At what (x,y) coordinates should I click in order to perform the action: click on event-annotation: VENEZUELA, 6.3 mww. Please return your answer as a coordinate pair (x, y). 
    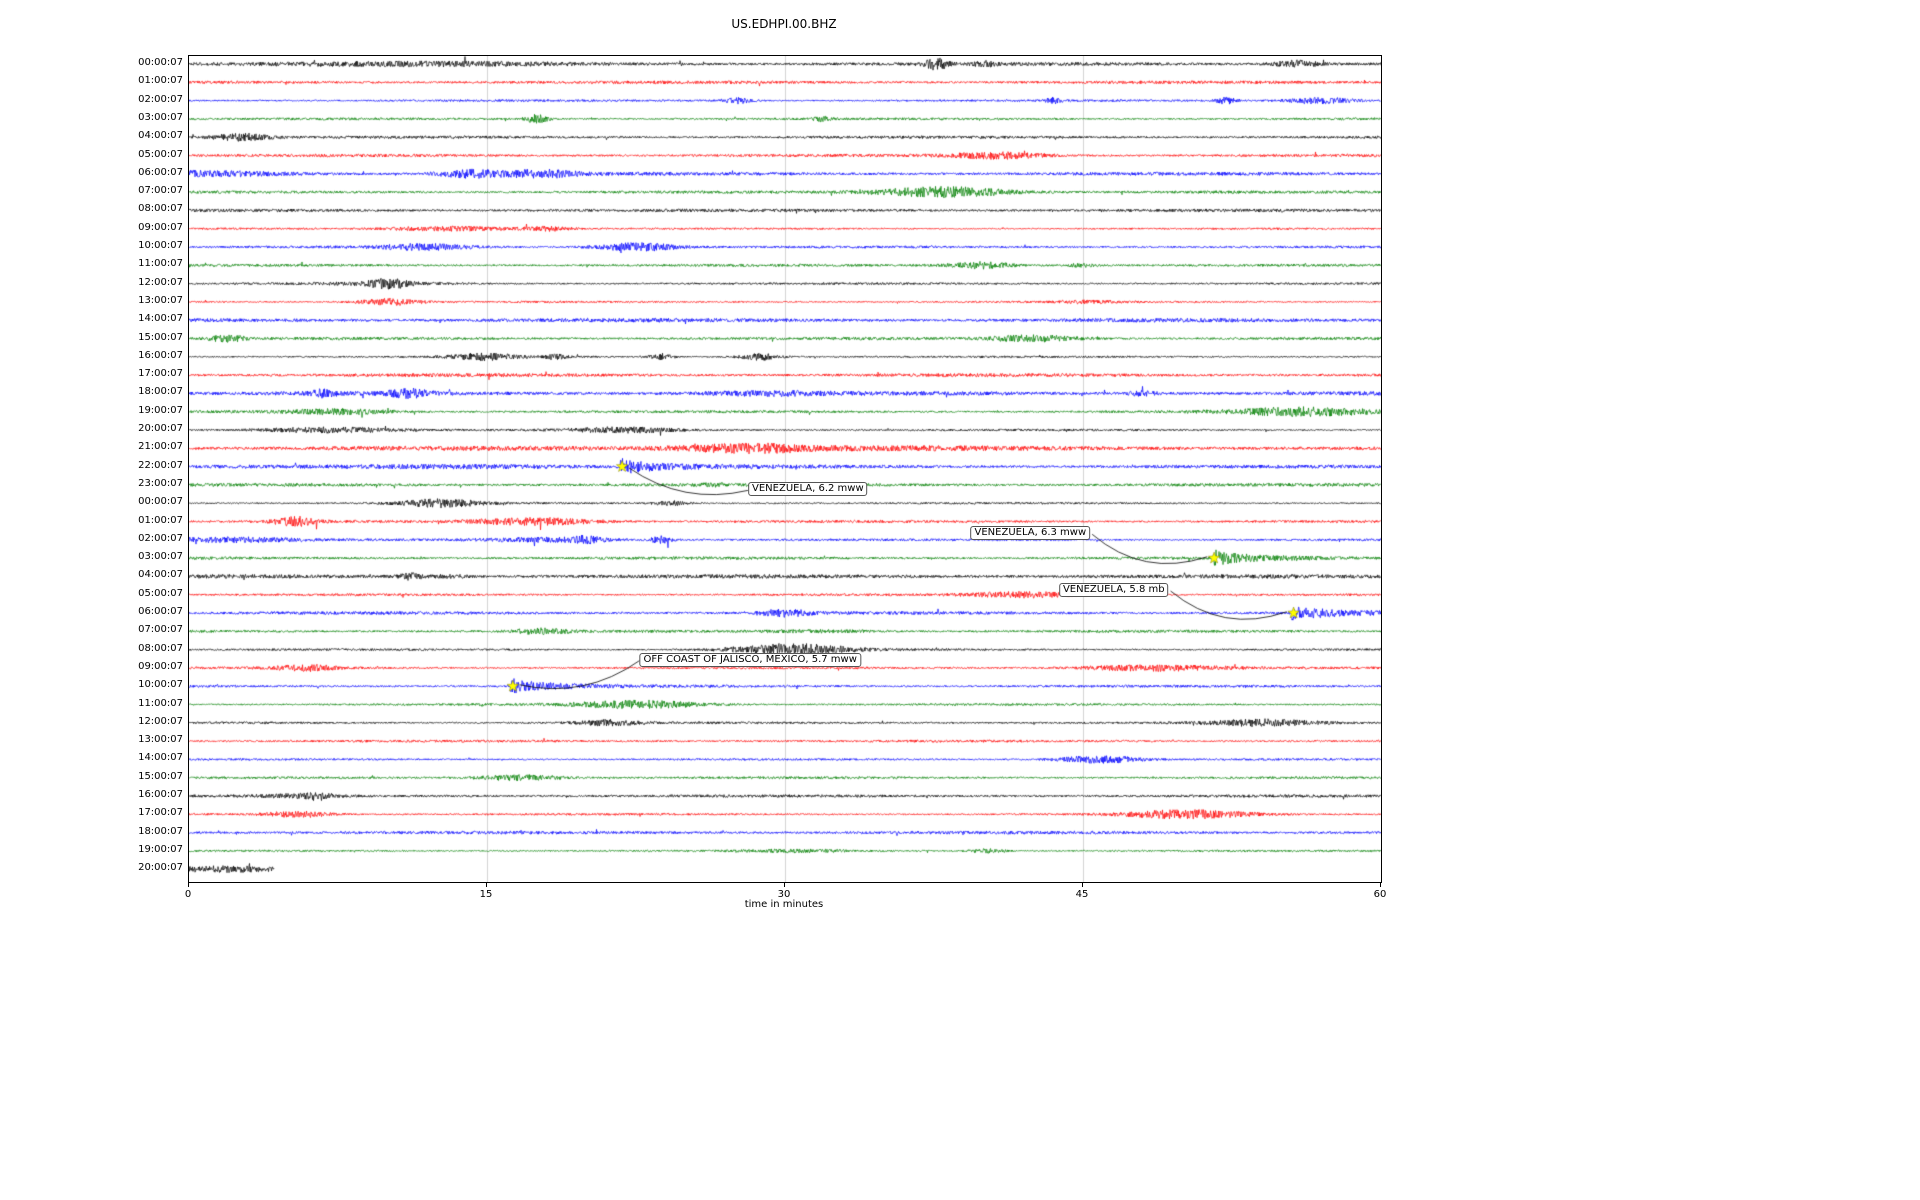
    Looking at the image, I should click on (1030, 533).